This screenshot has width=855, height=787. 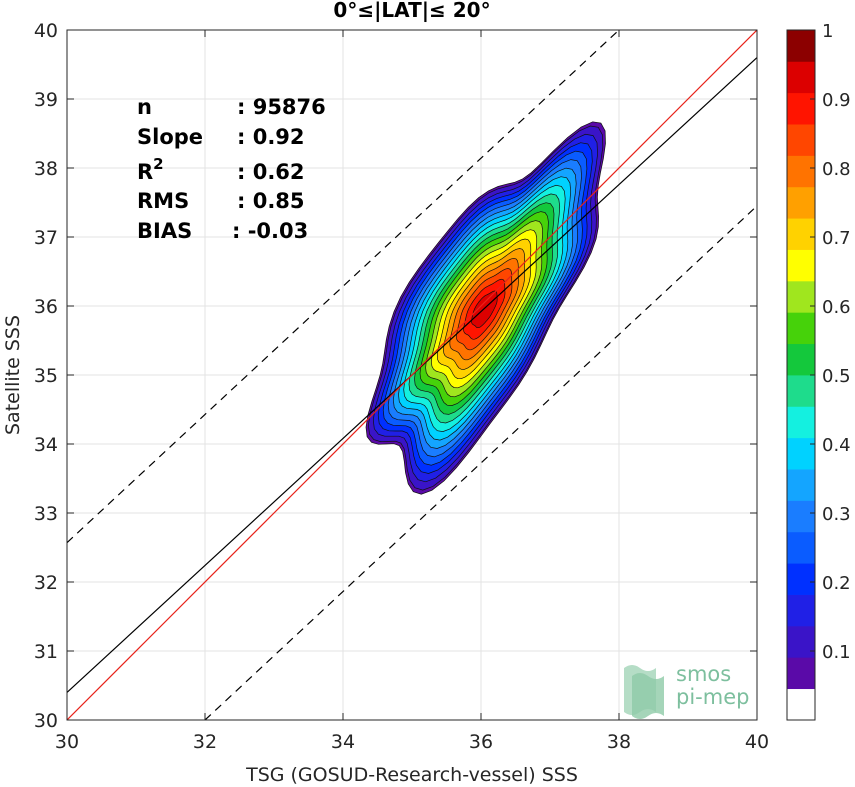 What do you see at coordinates (619, 742) in the screenshot?
I see `x-tick-label: 38` at bounding box center [619, 742].